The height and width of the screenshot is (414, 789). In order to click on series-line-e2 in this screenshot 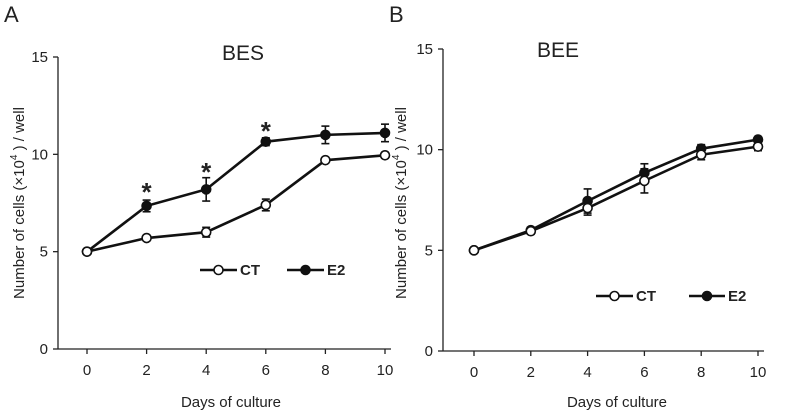, I will do `click(236, 192)`.